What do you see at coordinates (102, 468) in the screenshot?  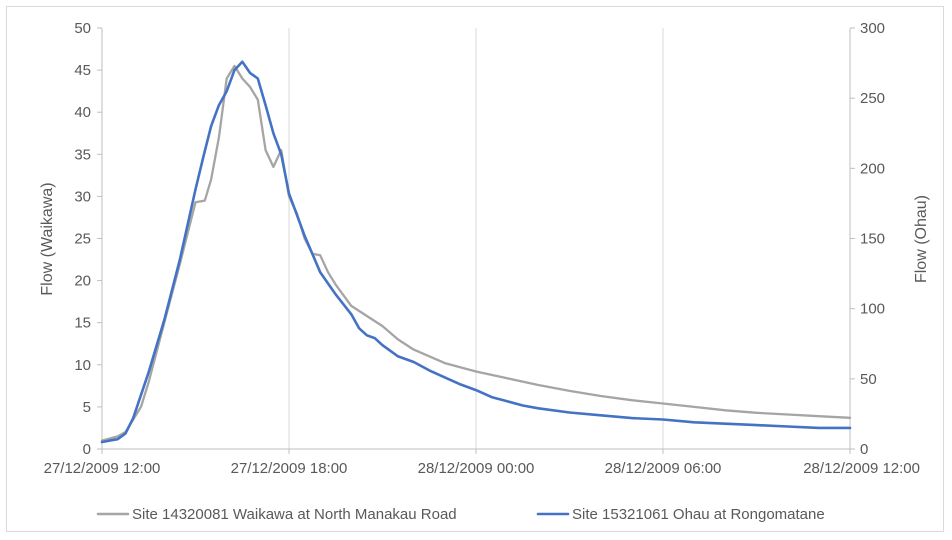 I see `x-tick-label: 27/12/2009 12:00` at bounding box center [102, 468].